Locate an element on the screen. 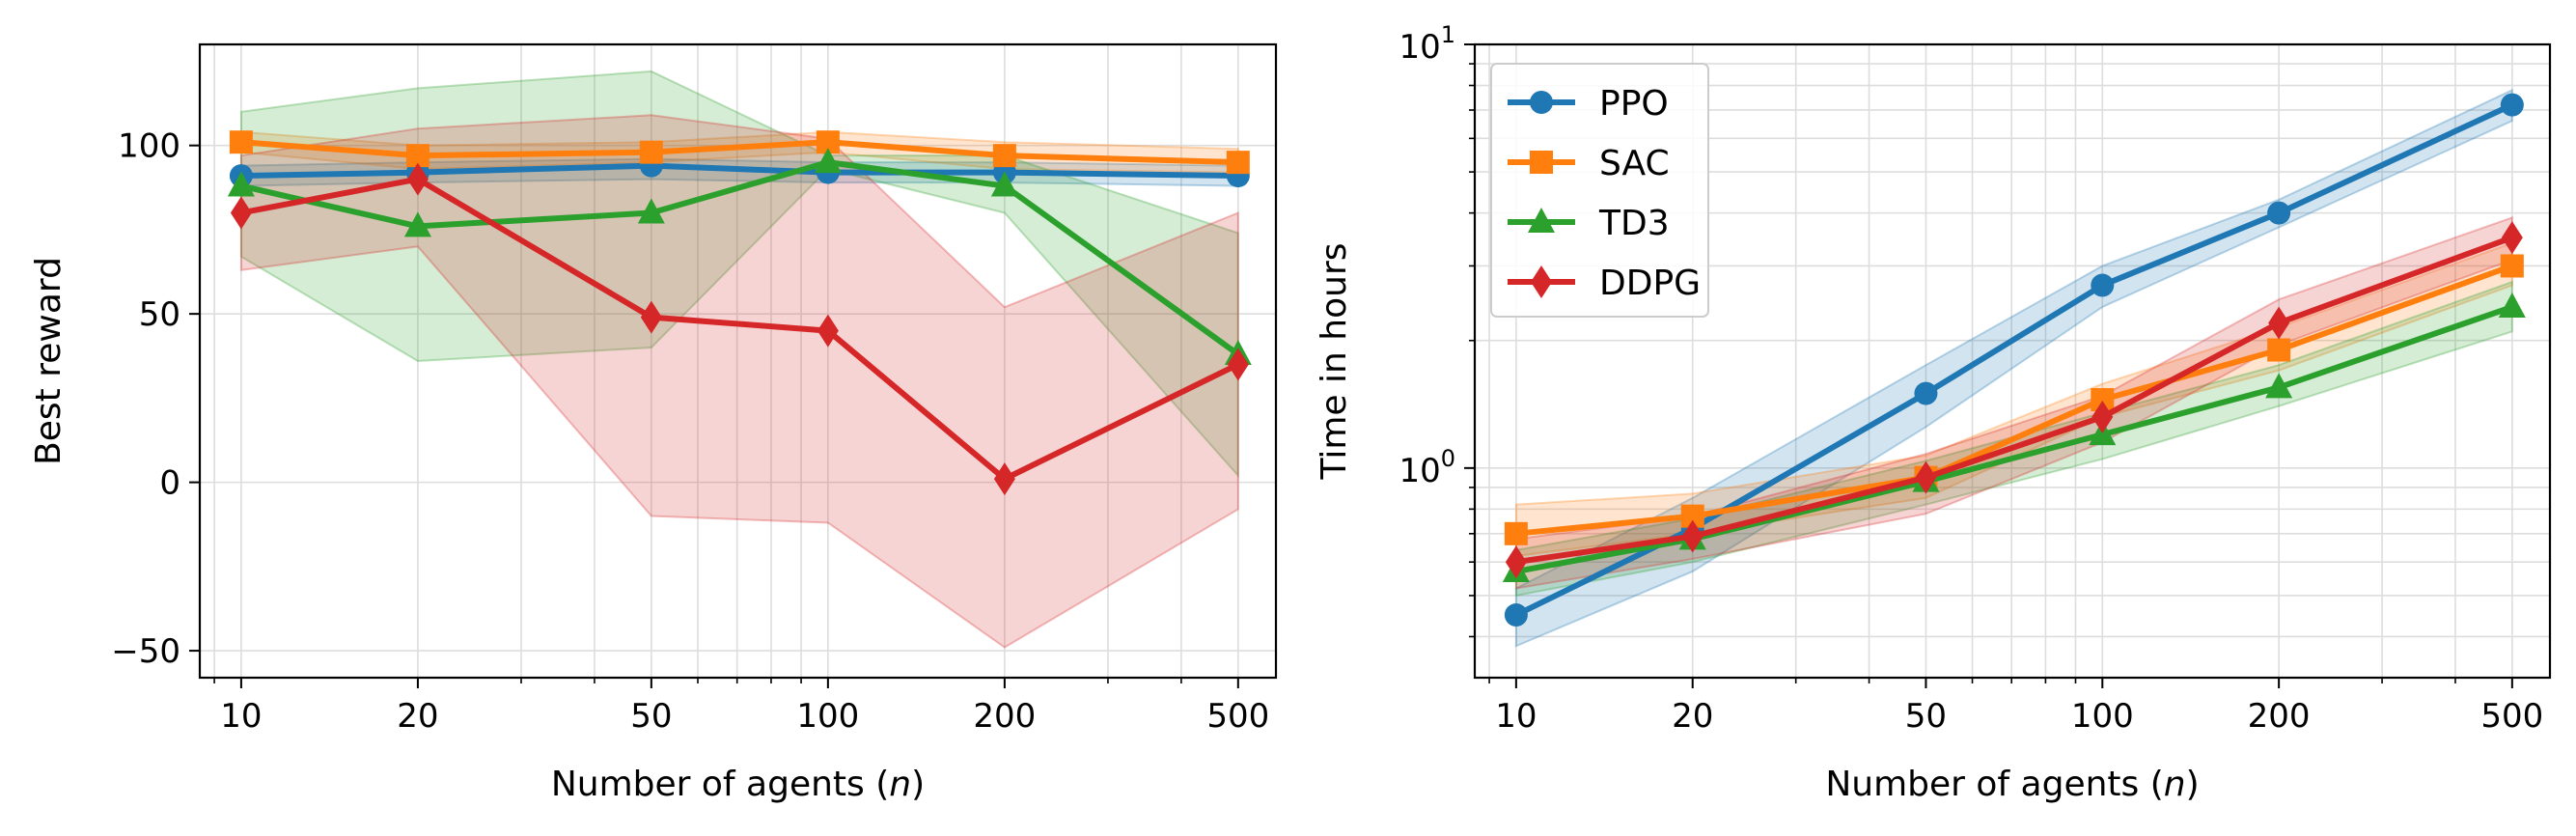 The width and height of the screenshot is (2576, 836). y-axis-label: Time in hours is located at coordinates (1334, 361).